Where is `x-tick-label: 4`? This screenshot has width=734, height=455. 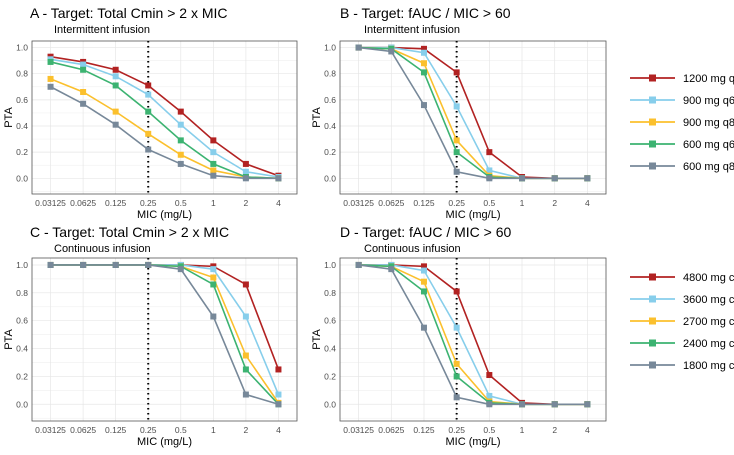 x-tick-label: 4 is located at coordinates (278, 430).